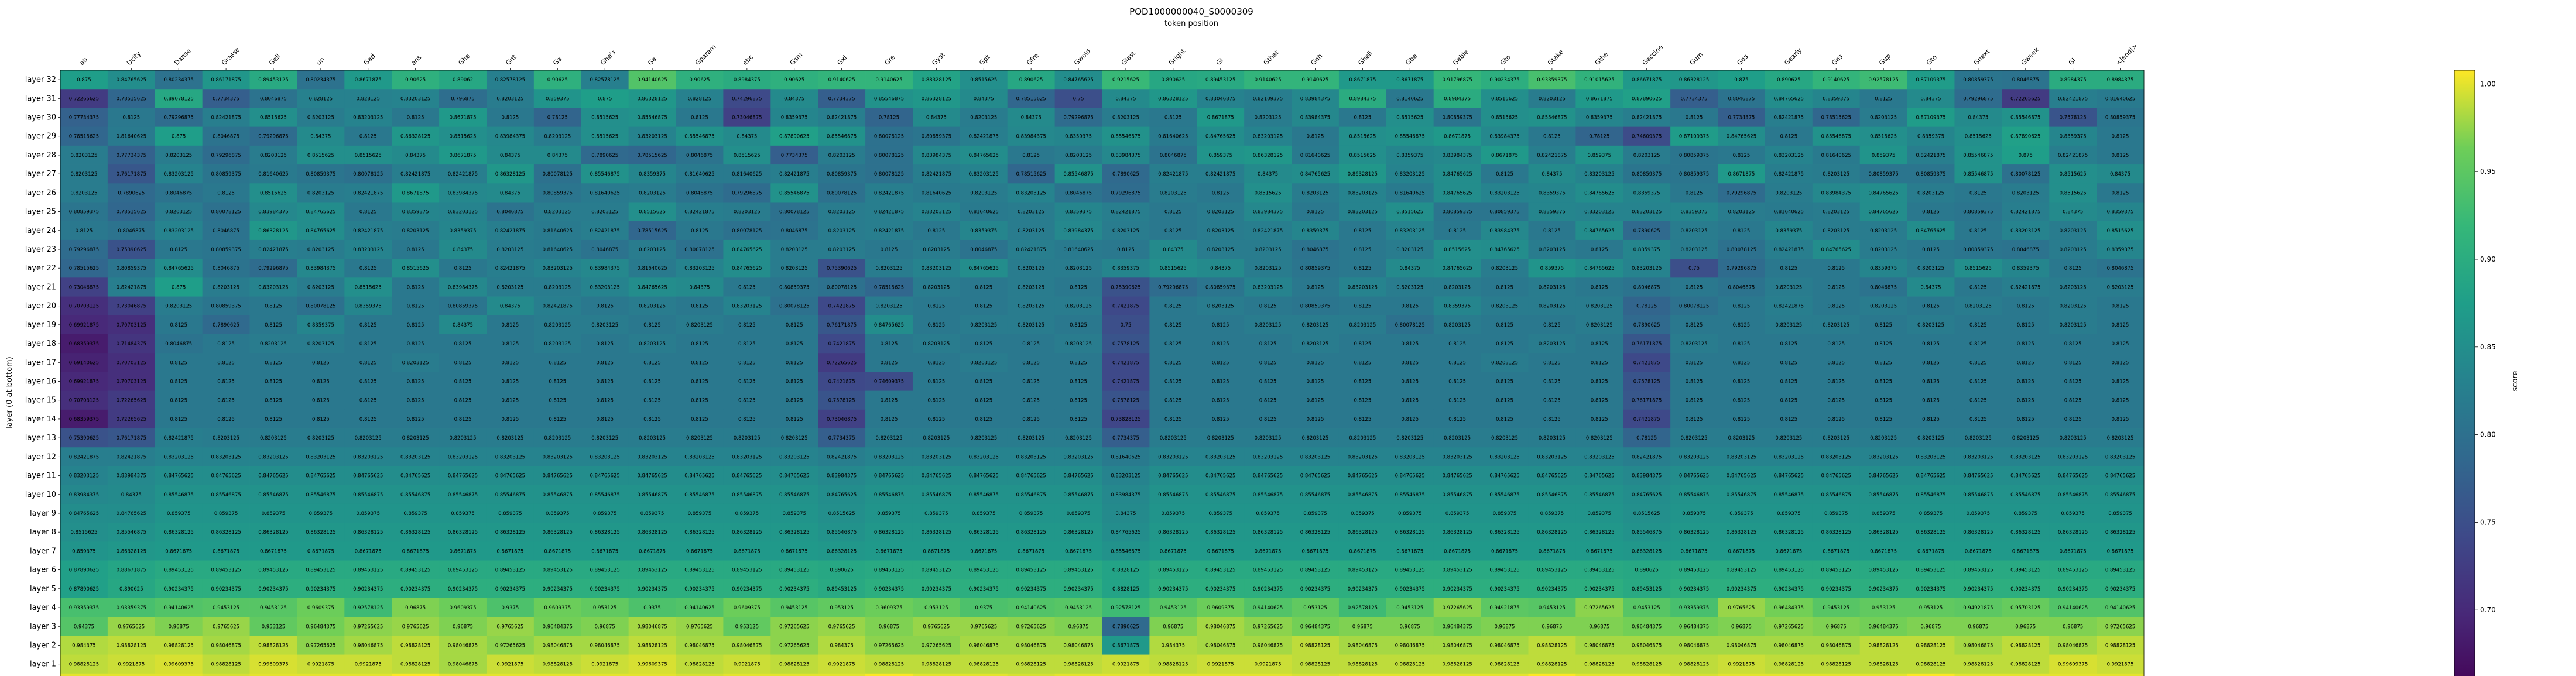 The width and height of the screenshot is (2576, 676). What do you see at coordinates (652, 118) in the screenshot?
I see `heatmap-cell-value: 0.85546875` at bounding box center [652, 118].